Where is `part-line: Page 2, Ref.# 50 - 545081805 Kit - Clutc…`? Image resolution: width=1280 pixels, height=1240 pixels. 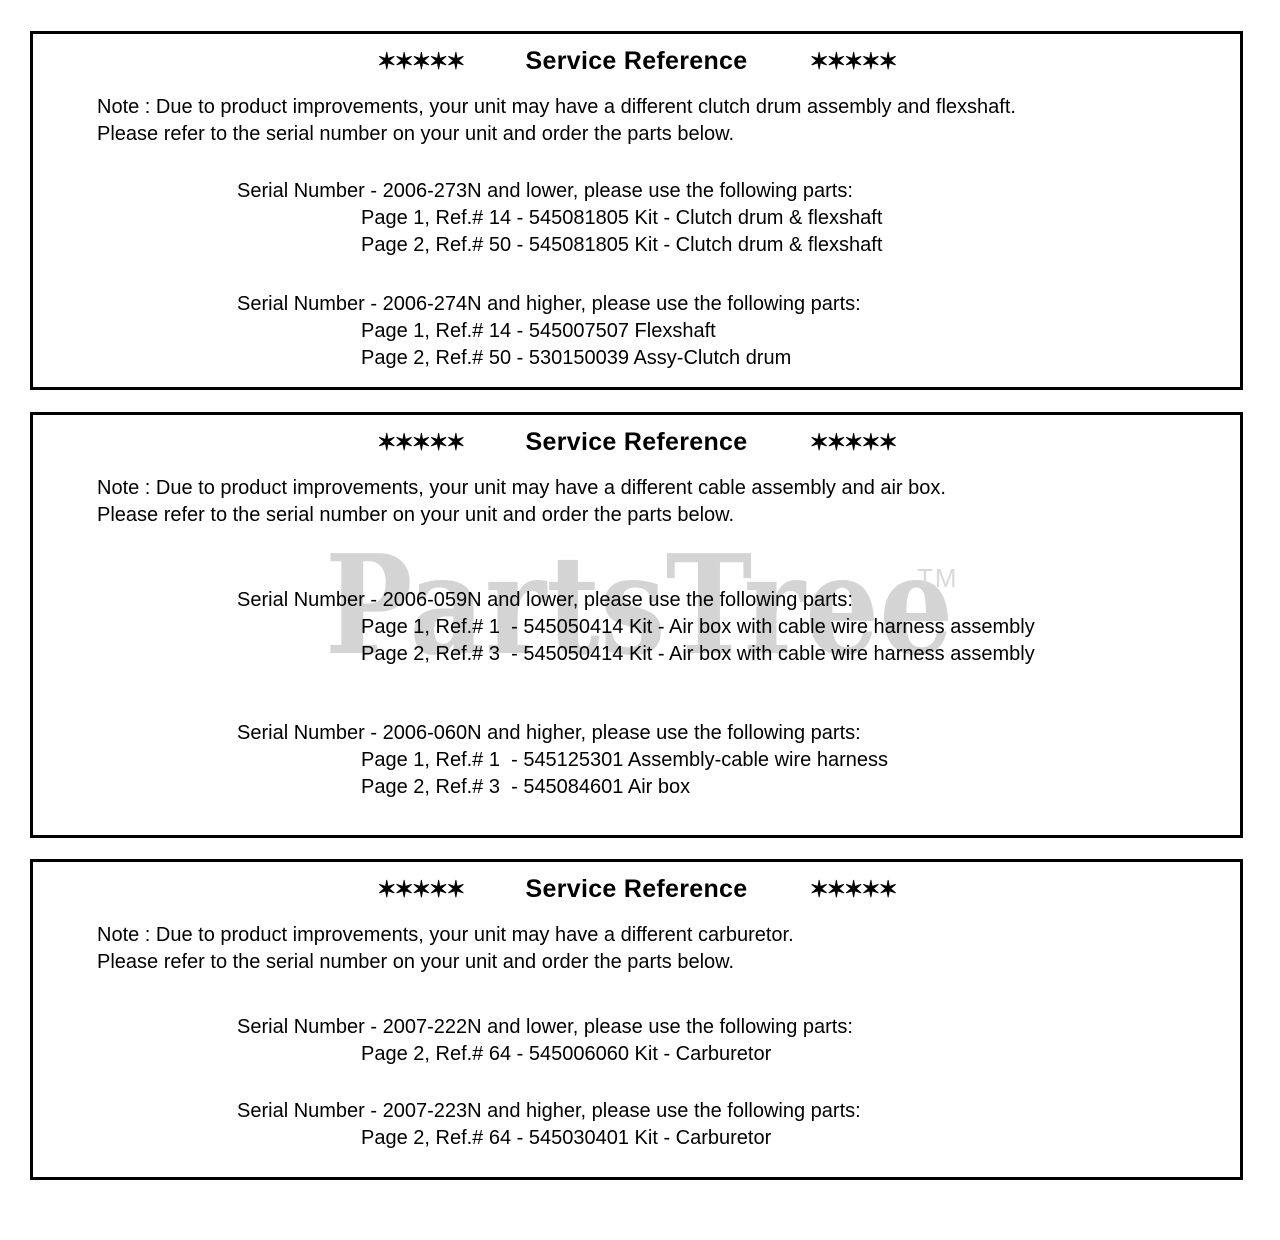
part-line: Page 2, Ref.# 50 - 545081805 Kit - Clutc… is located at coordinates (622, 245).